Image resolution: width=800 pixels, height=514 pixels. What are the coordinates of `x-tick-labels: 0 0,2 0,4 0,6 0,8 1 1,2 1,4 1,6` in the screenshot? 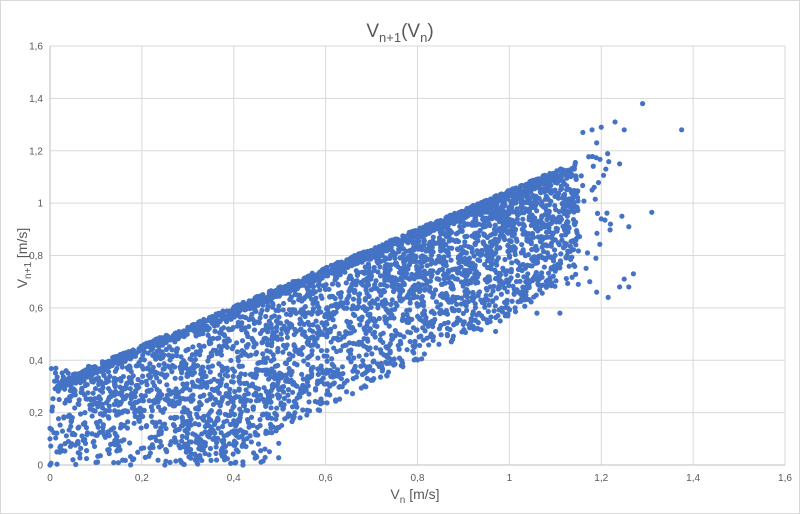 It's located at (419, 478).